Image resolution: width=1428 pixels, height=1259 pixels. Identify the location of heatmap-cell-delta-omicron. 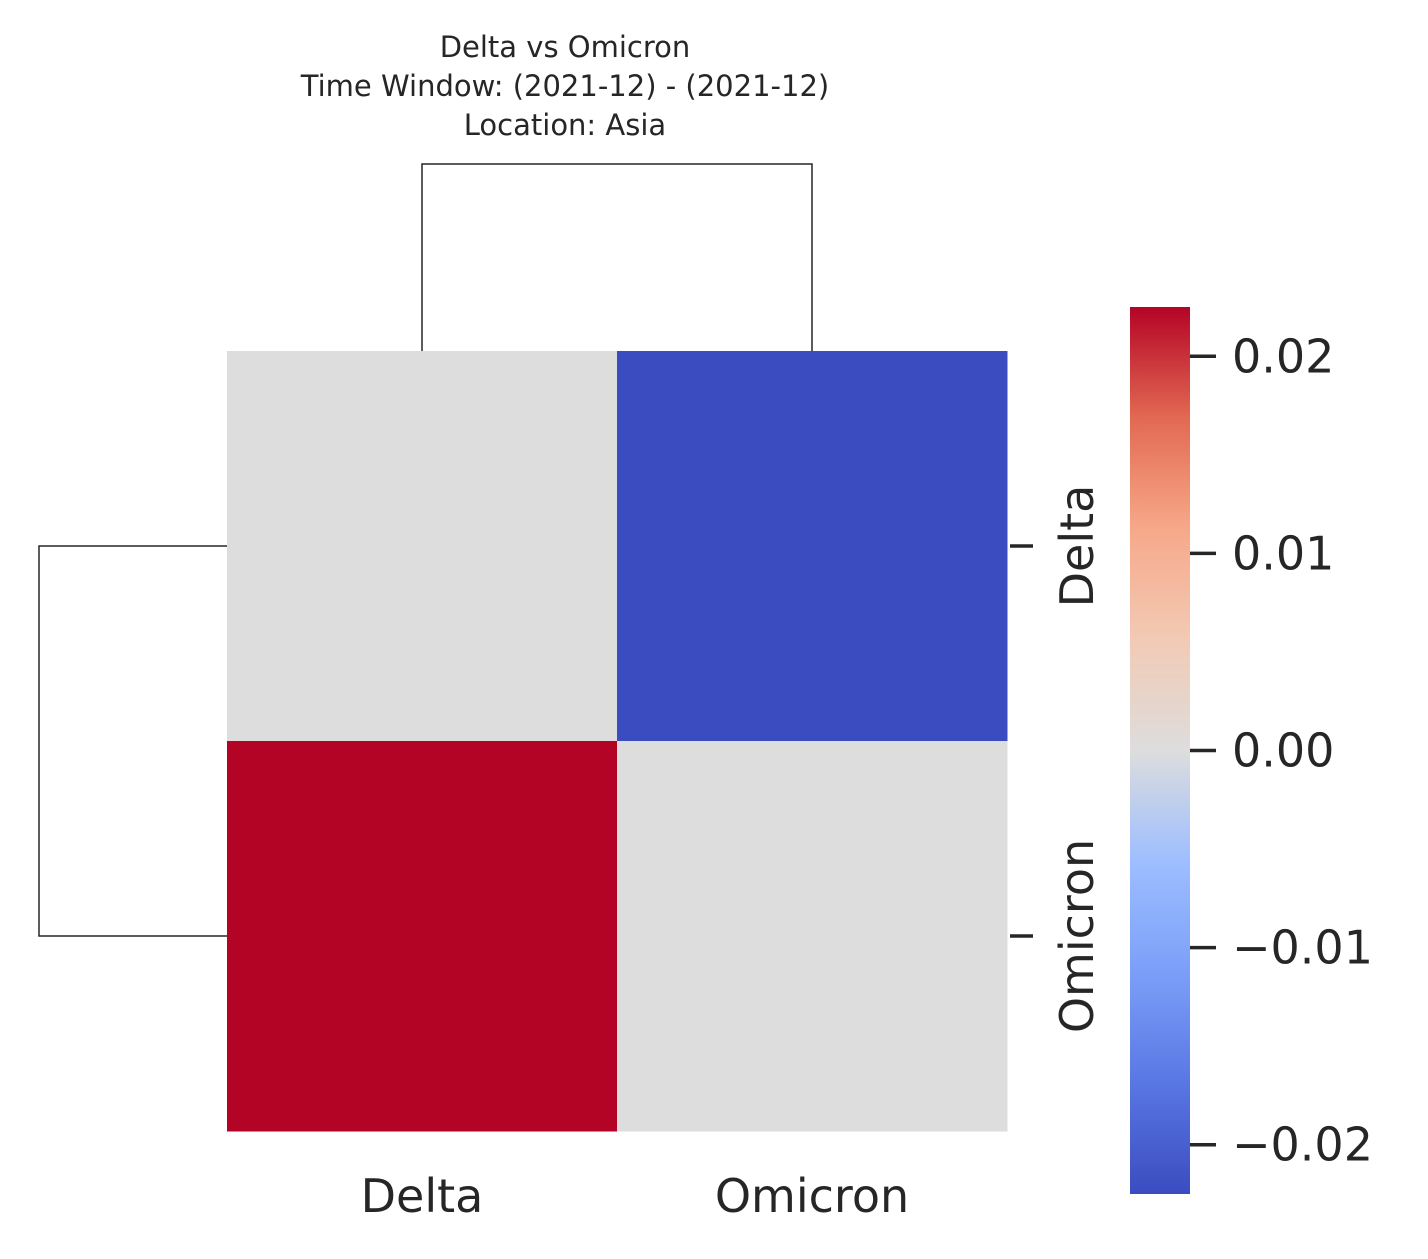
(812, 546).